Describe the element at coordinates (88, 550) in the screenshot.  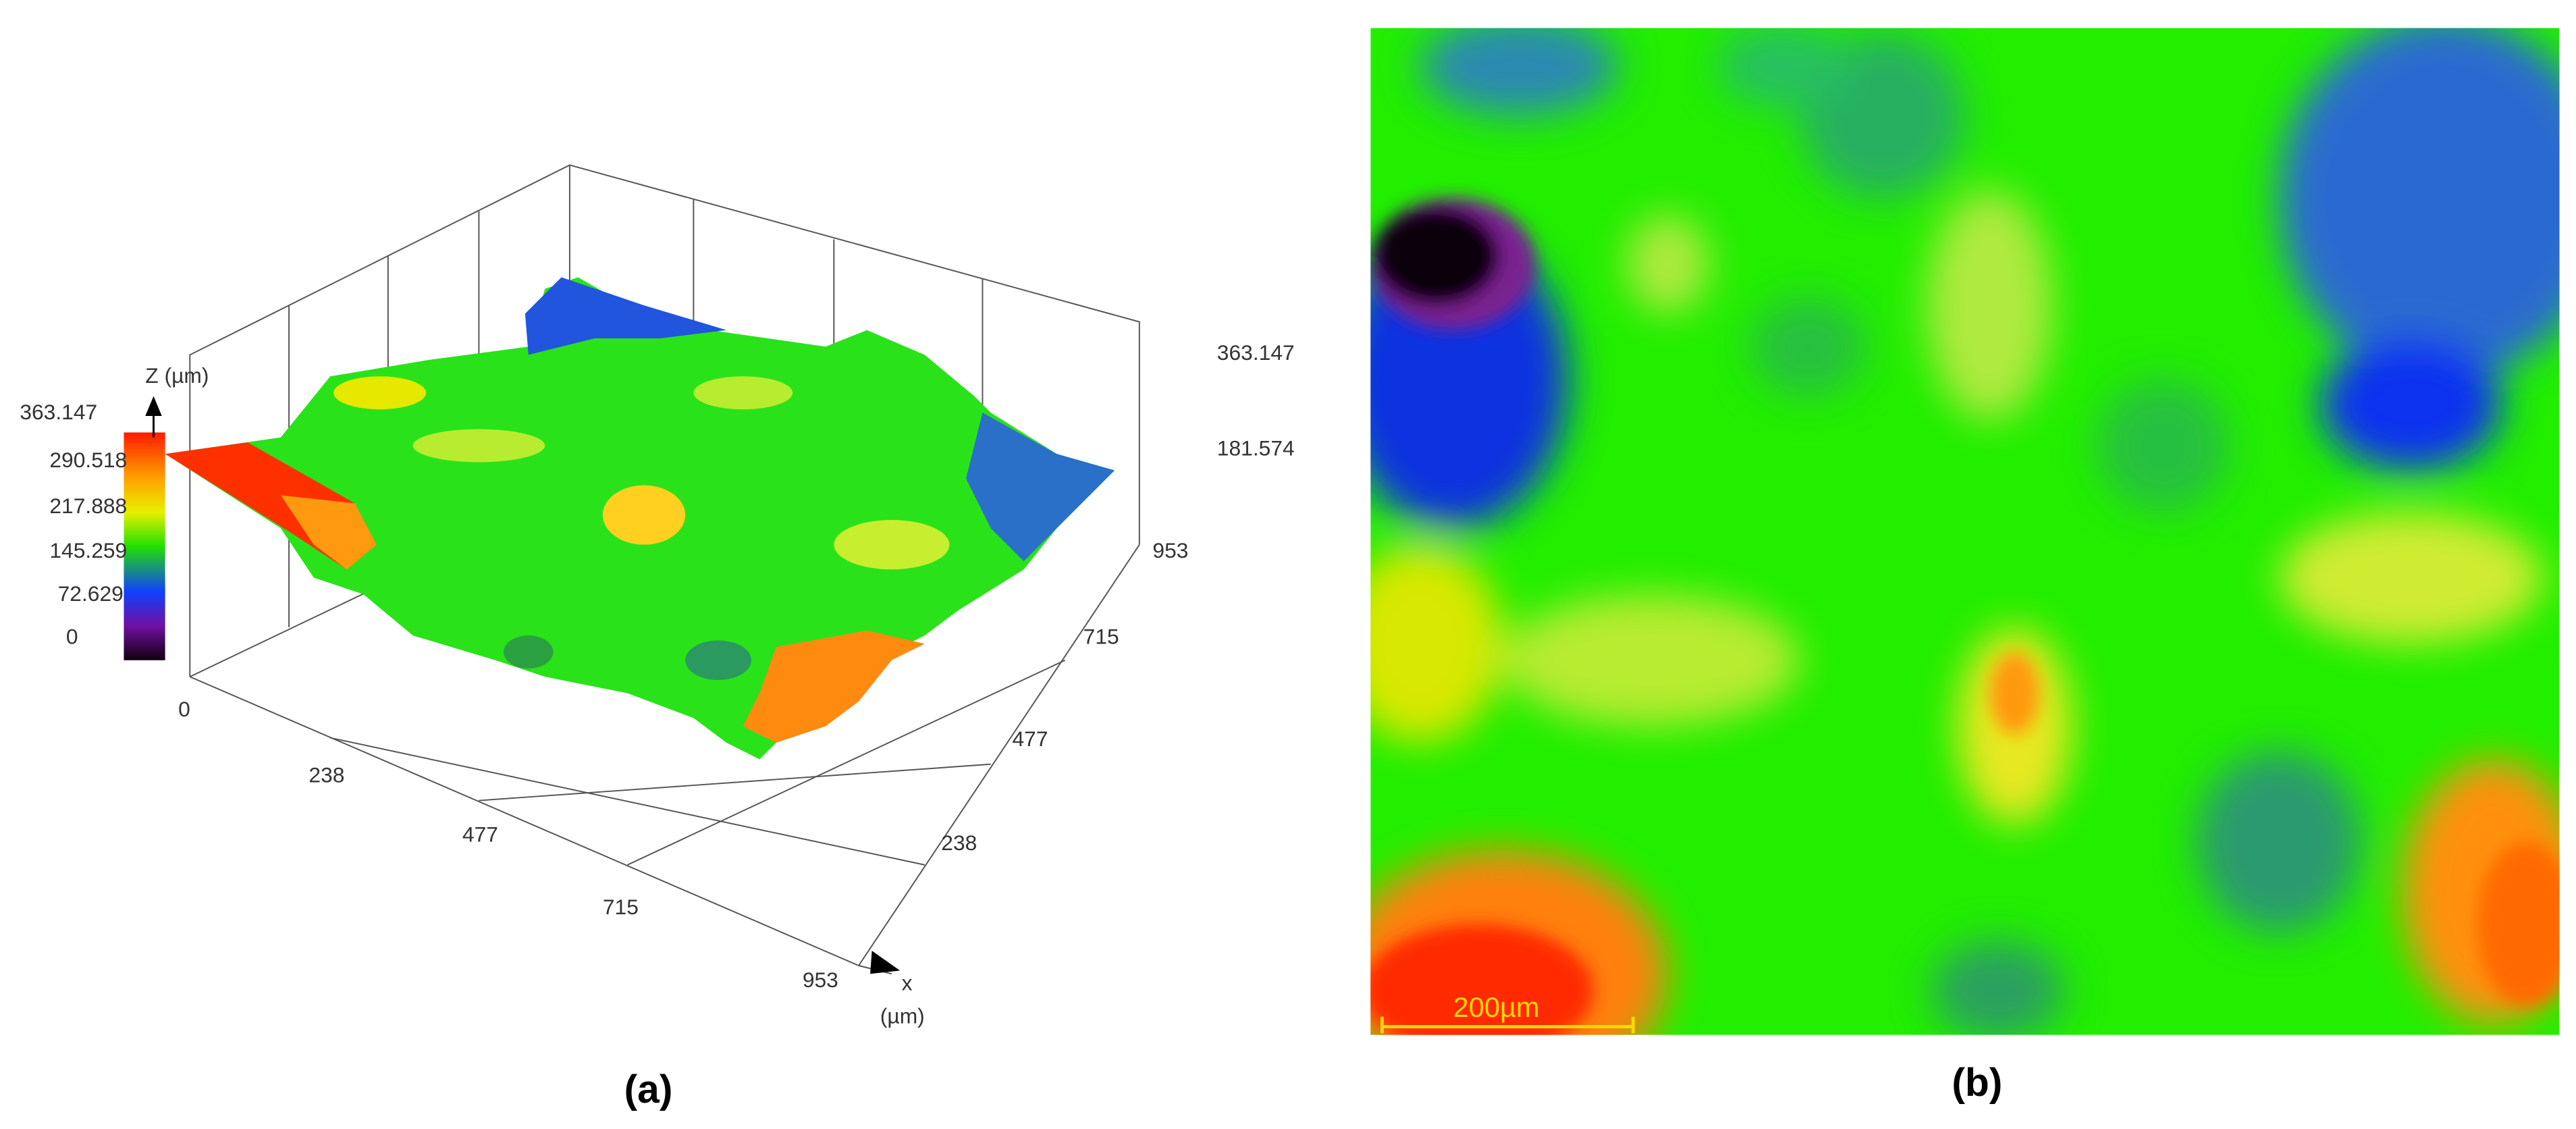
I see `colorbar-tick: 145.259` at that location.